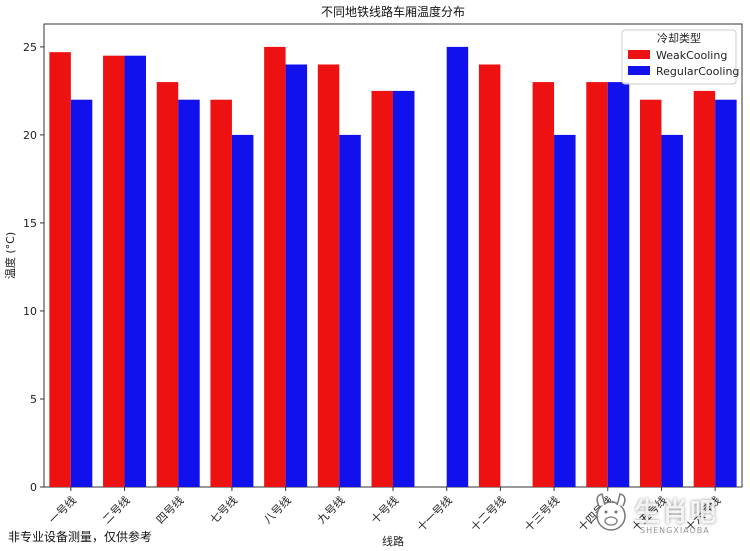 The height and width of the screenshot is (551, 750). I want to click on legend-box, so click(679, 57).